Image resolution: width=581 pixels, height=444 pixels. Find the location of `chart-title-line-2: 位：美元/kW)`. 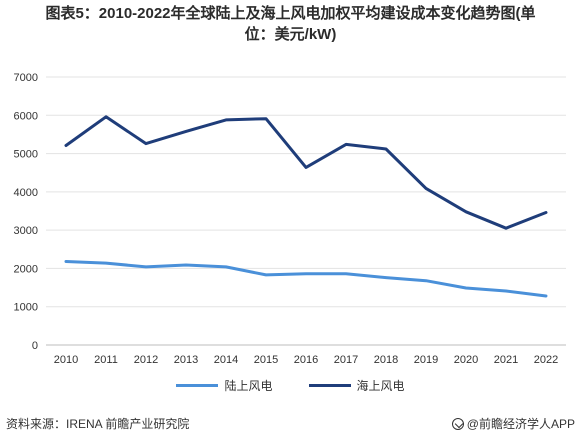

chart-title-line-2: 位：美元/kW) is located at coordinates (290, 34).